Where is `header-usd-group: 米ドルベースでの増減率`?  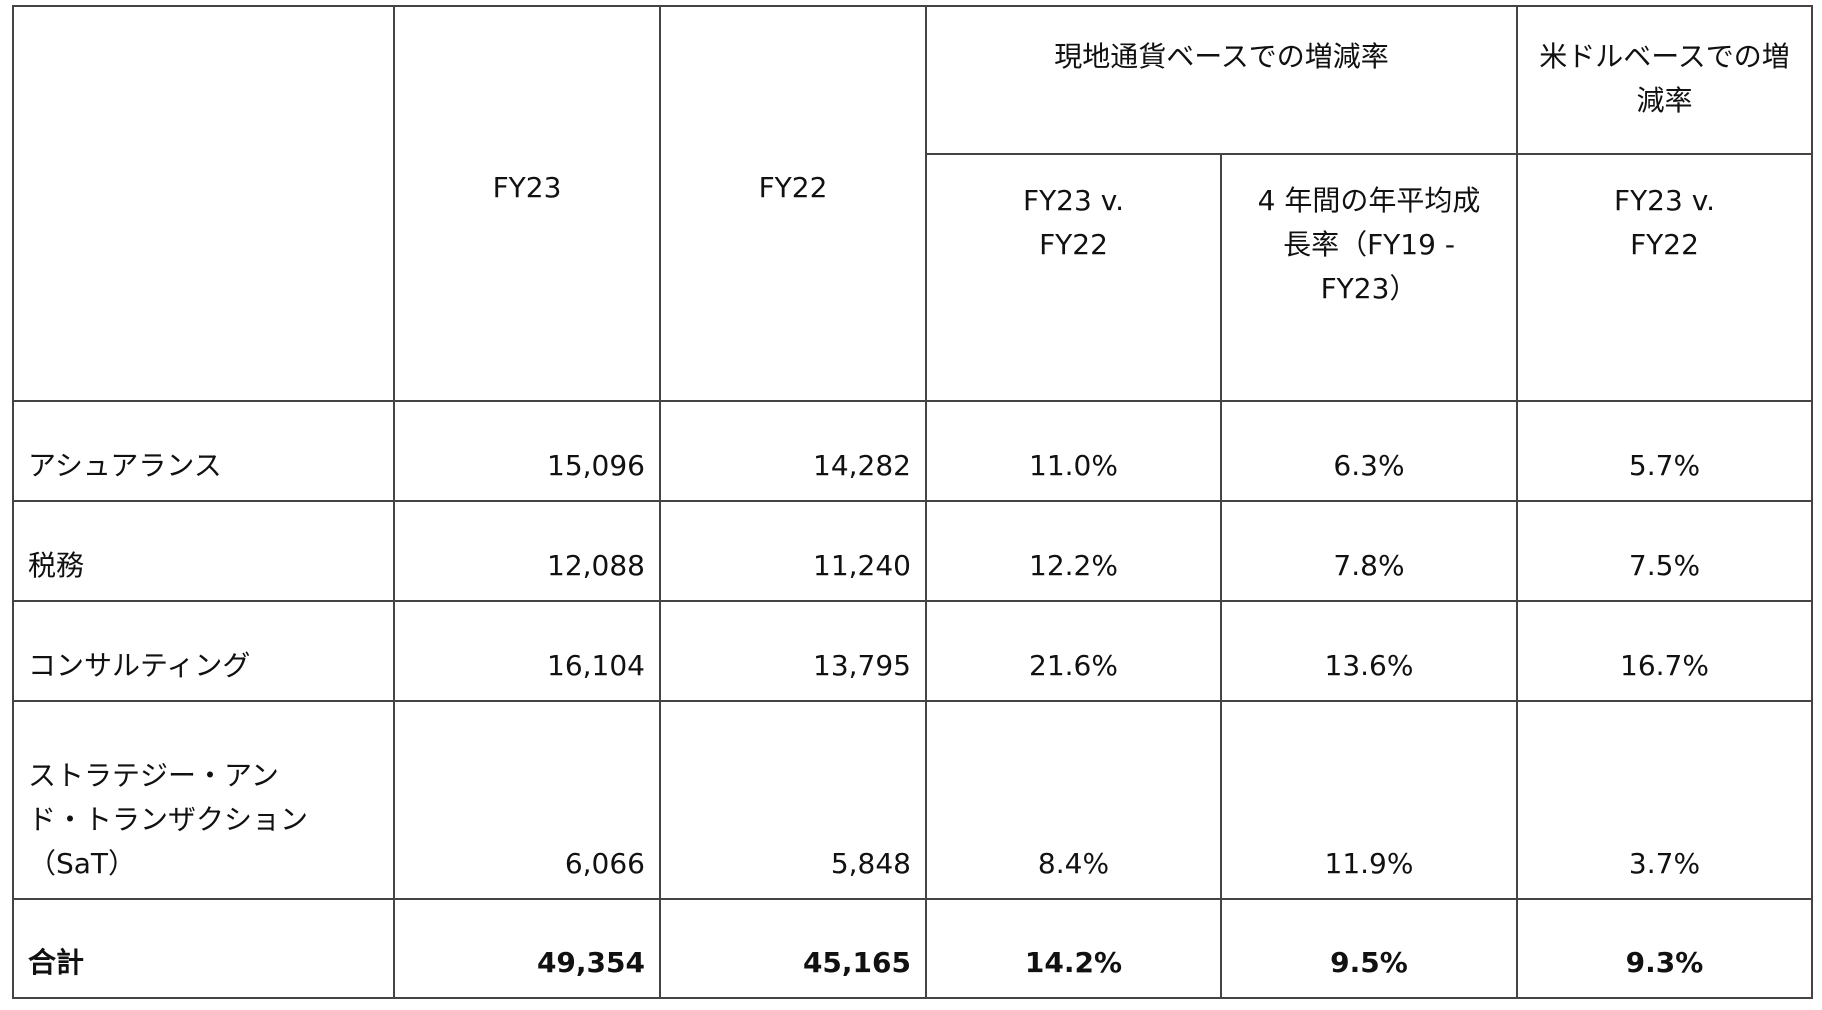
header-usd-group: 米ドルベースでの増減率 is located at coordinates (1664, 80).